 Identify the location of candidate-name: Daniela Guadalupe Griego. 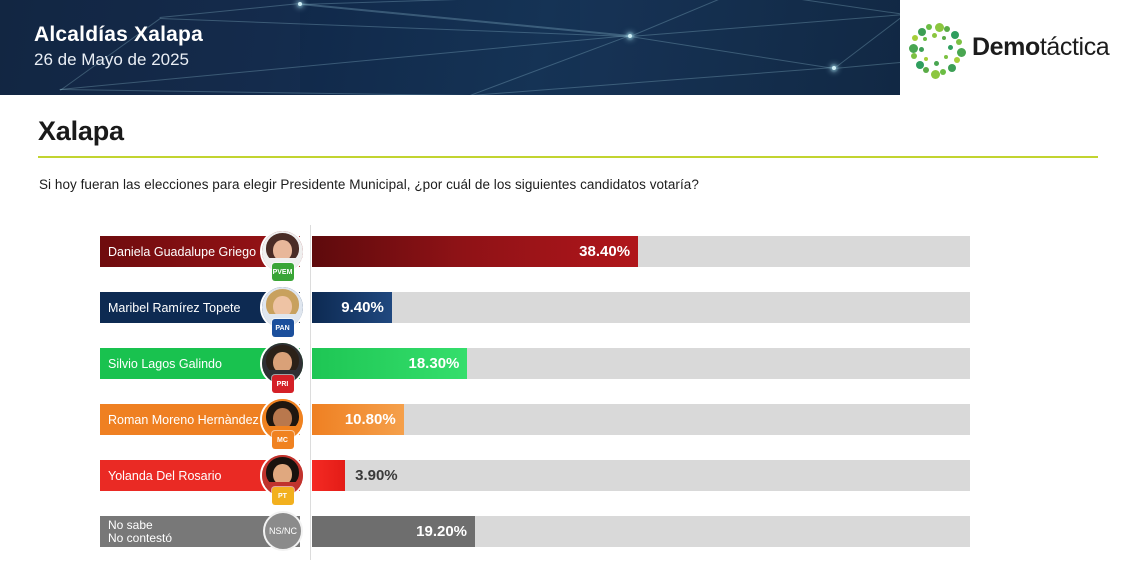
(182, 252).